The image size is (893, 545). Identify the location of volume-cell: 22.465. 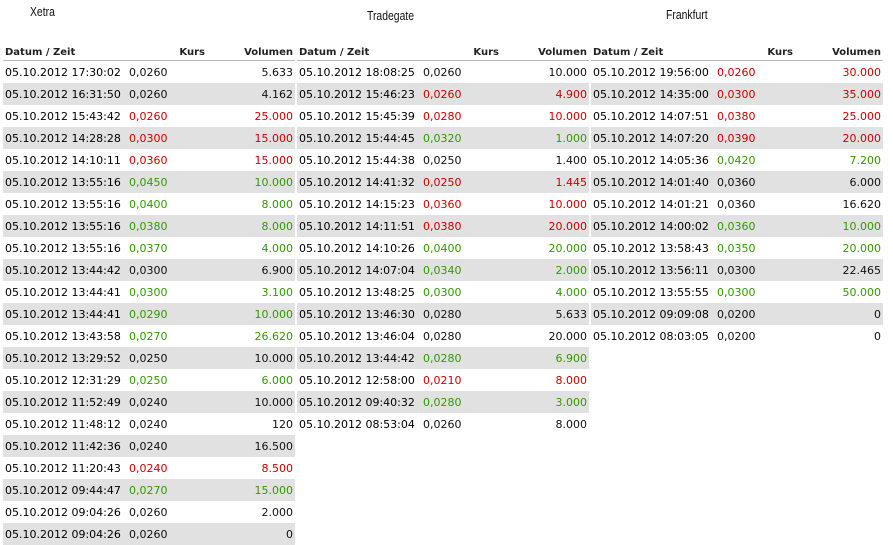
(862, 270).